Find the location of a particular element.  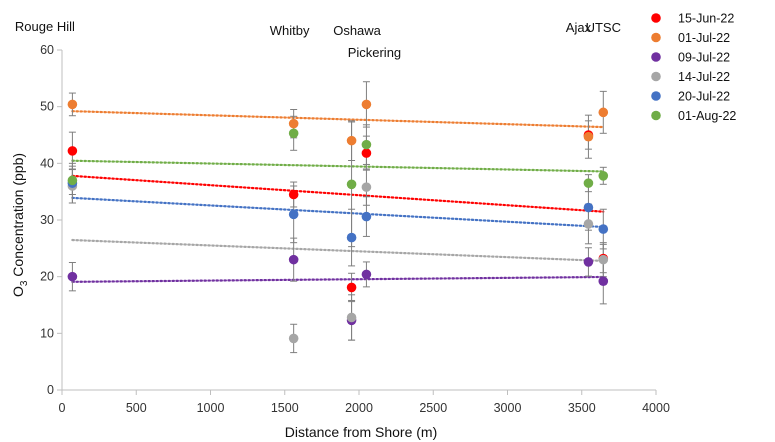

y-axis-title: O3 Concentration (ppb) is located at coordinates (20, 225).